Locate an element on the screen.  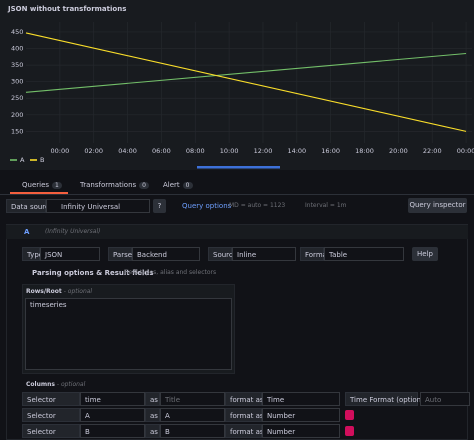
x-tick-label: 22:00 is located at coordinates (432, 151).